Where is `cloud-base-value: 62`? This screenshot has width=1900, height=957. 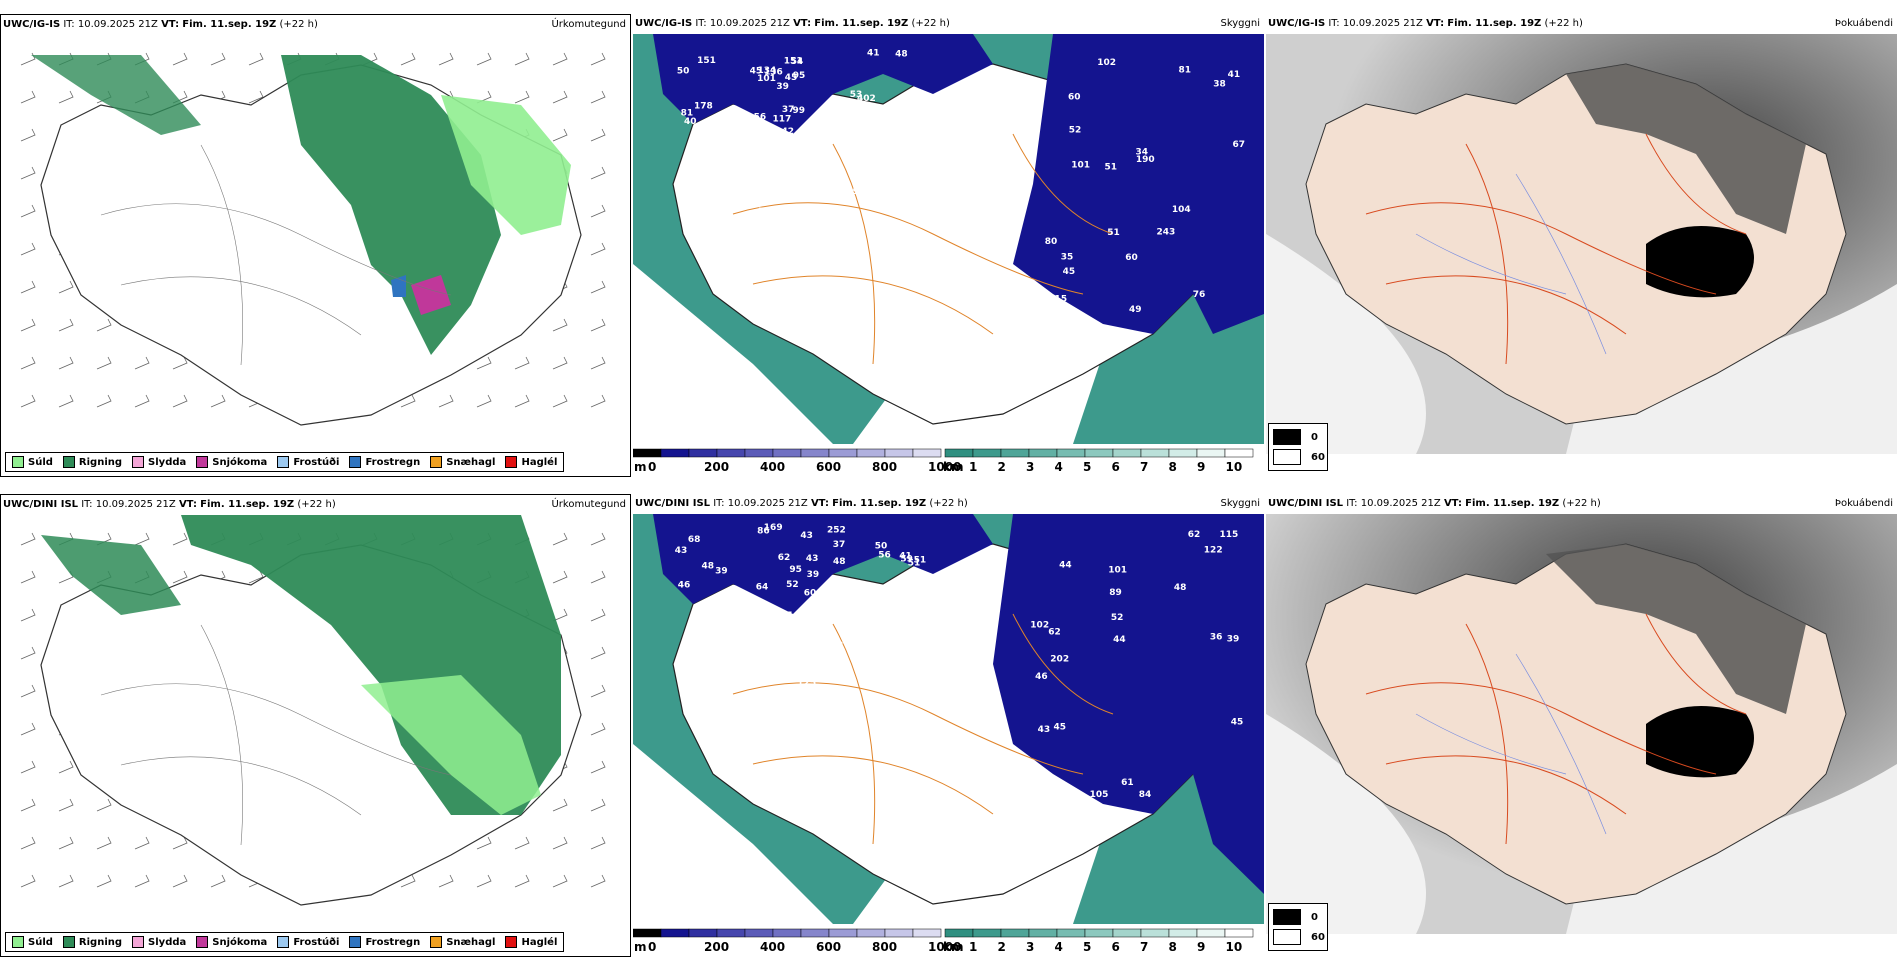
cloud-base-value: 62 is located at coordinates (784, 558).